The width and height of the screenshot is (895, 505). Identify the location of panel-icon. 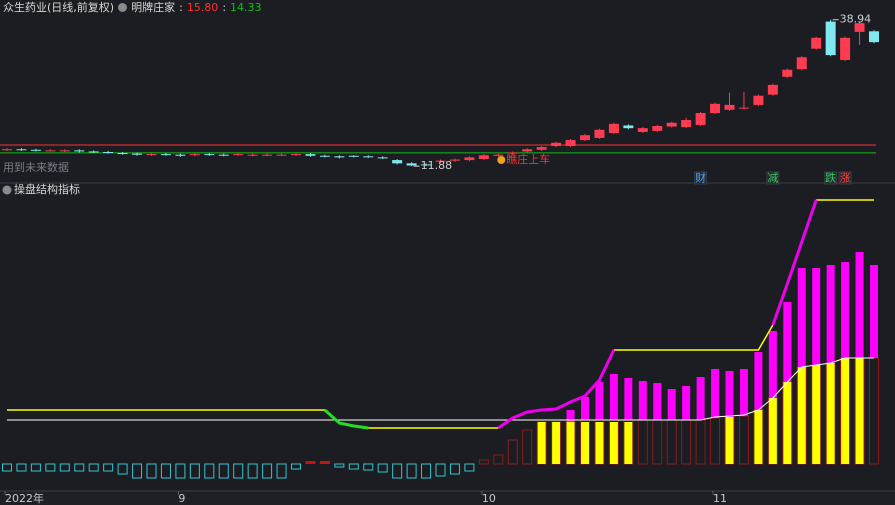
(7, 190).